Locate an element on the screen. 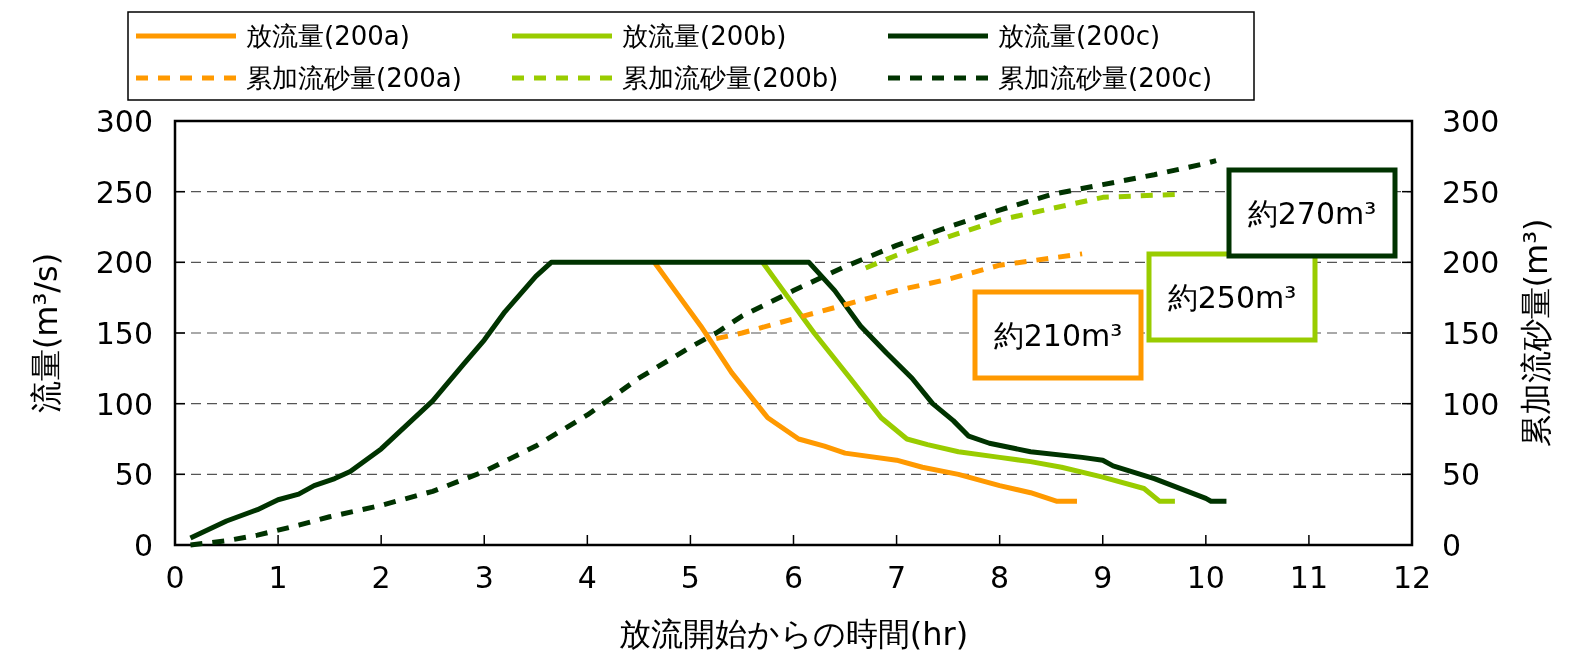 This screenshot has height=670, width=1578. y-tick-label: 300 is located at coordinates (124, 121).